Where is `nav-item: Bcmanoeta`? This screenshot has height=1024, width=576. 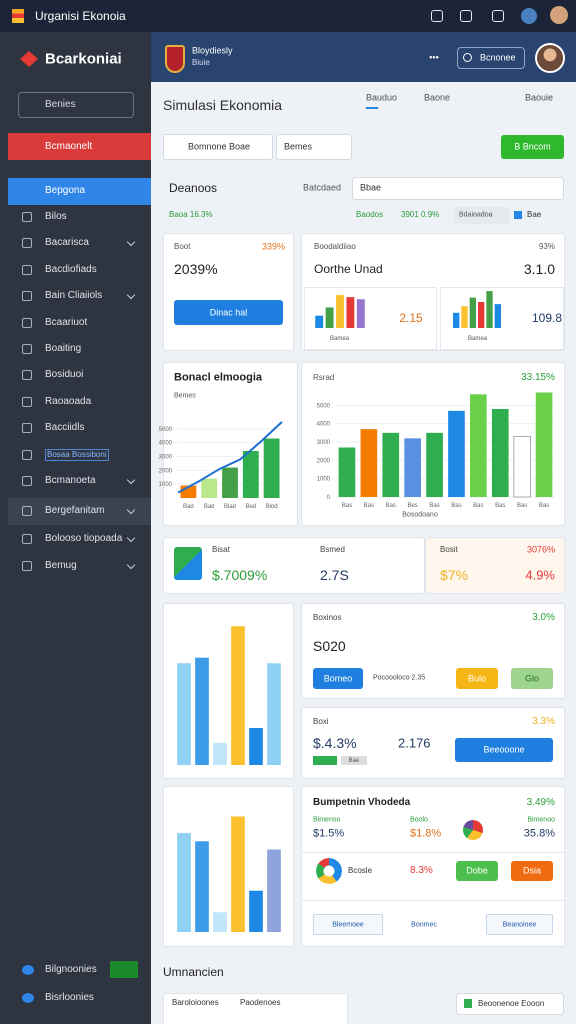
nav-item: Bcmanoeta is located at coordinates (70, 480).